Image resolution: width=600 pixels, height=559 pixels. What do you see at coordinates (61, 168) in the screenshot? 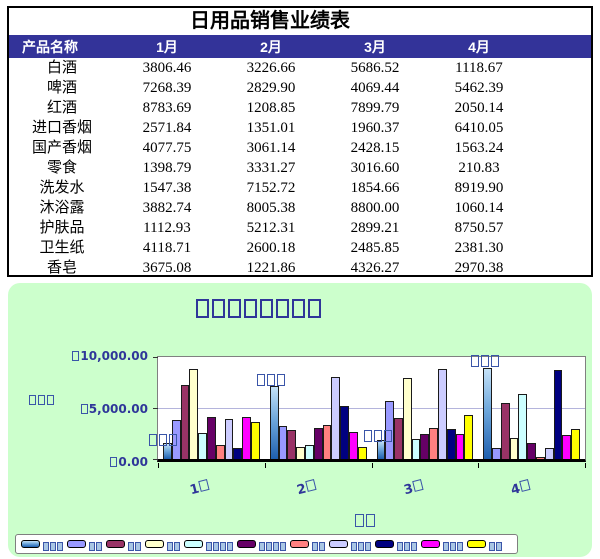
I see `cell-product-name: 零食` at bounding box center [61, 168].